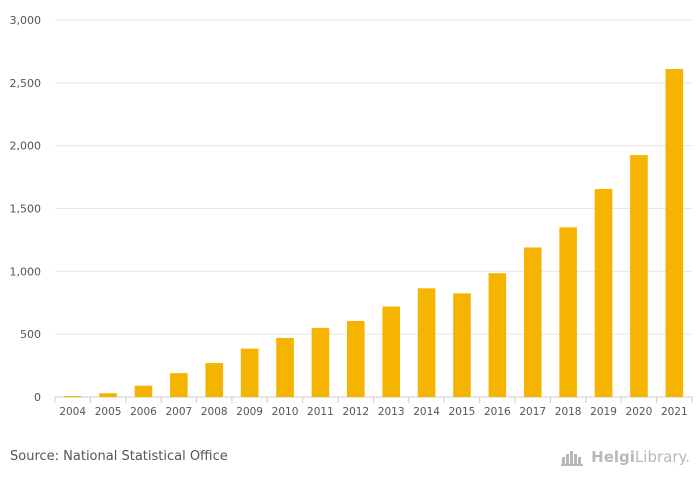 This screenshot has height=483, width=700. What do you see at coordinates (72, 412) in the screenshot?
I see `x-tick-label: 2004` at bounding box center [72, 412].